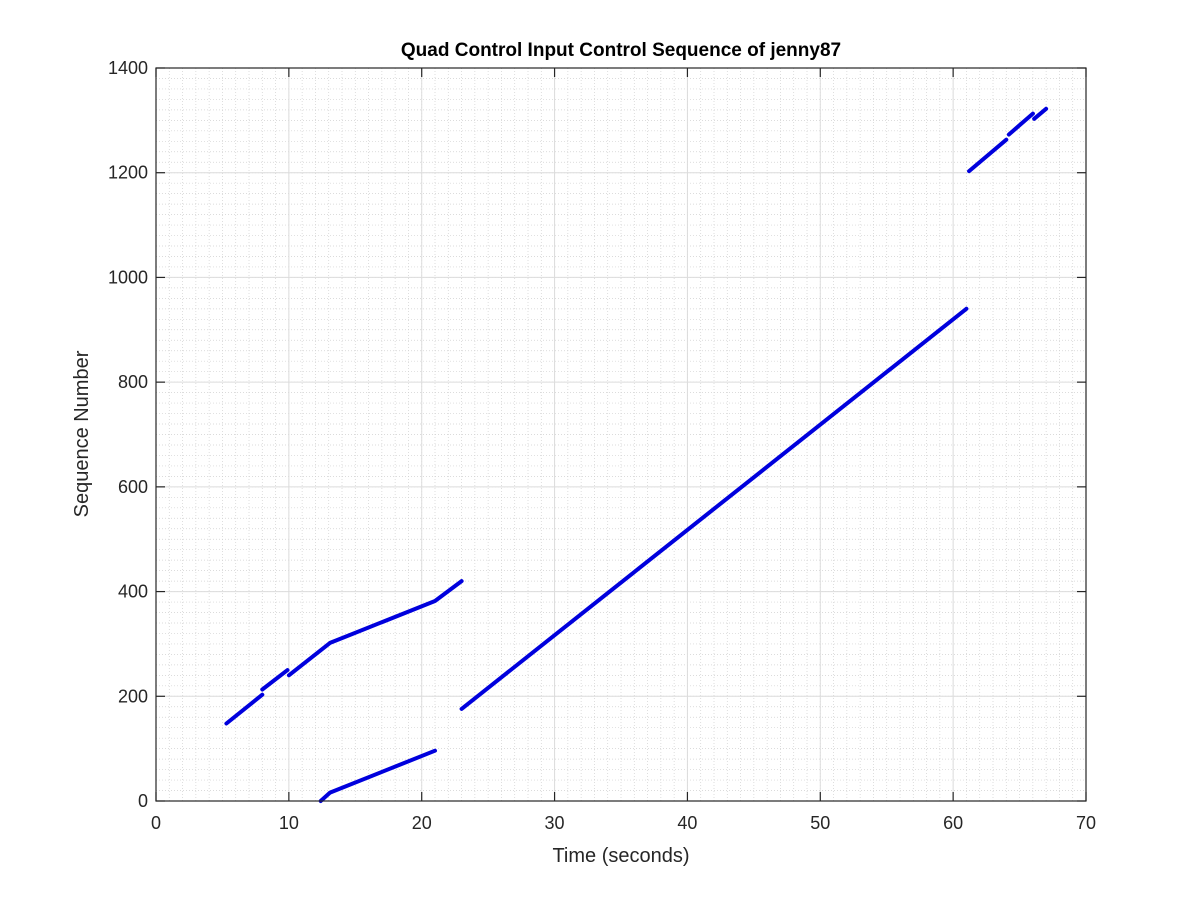  Describe the element at coordinates (128, 173) in the screenshot. I see `y-tick-label: 1200` at that location.